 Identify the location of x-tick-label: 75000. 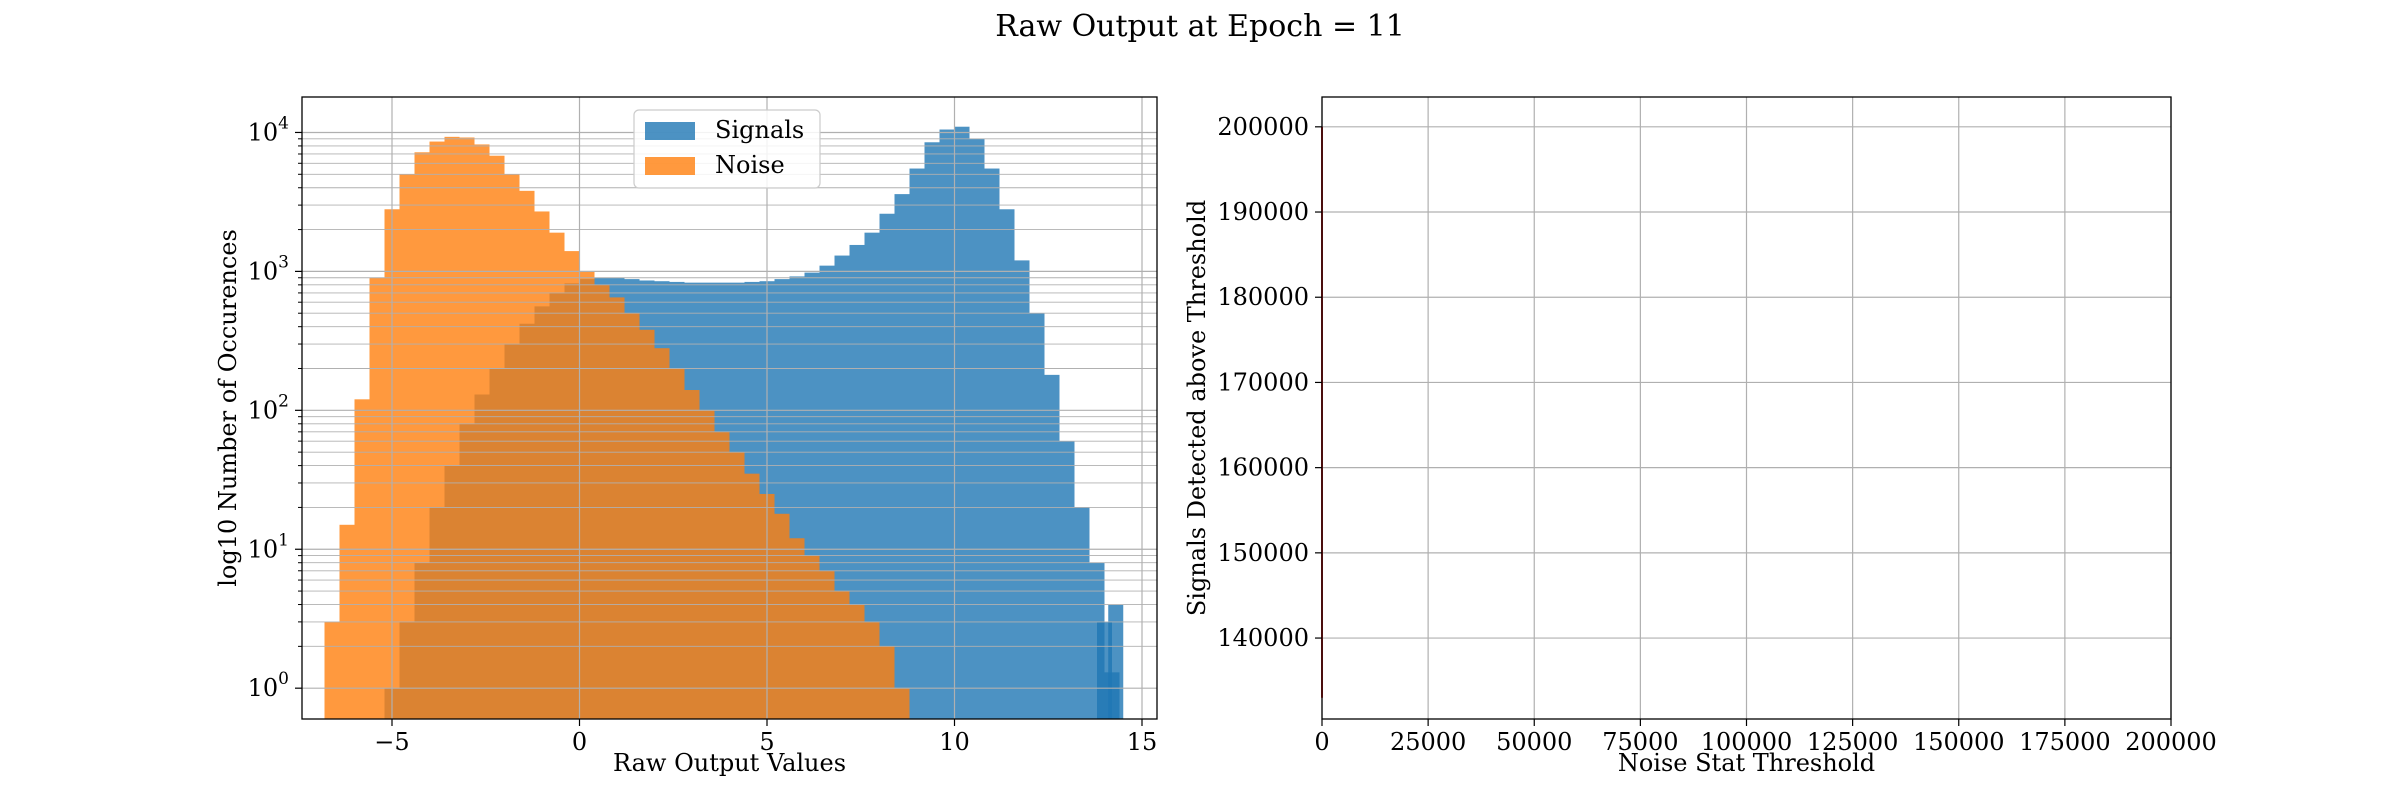
(1640, 742).